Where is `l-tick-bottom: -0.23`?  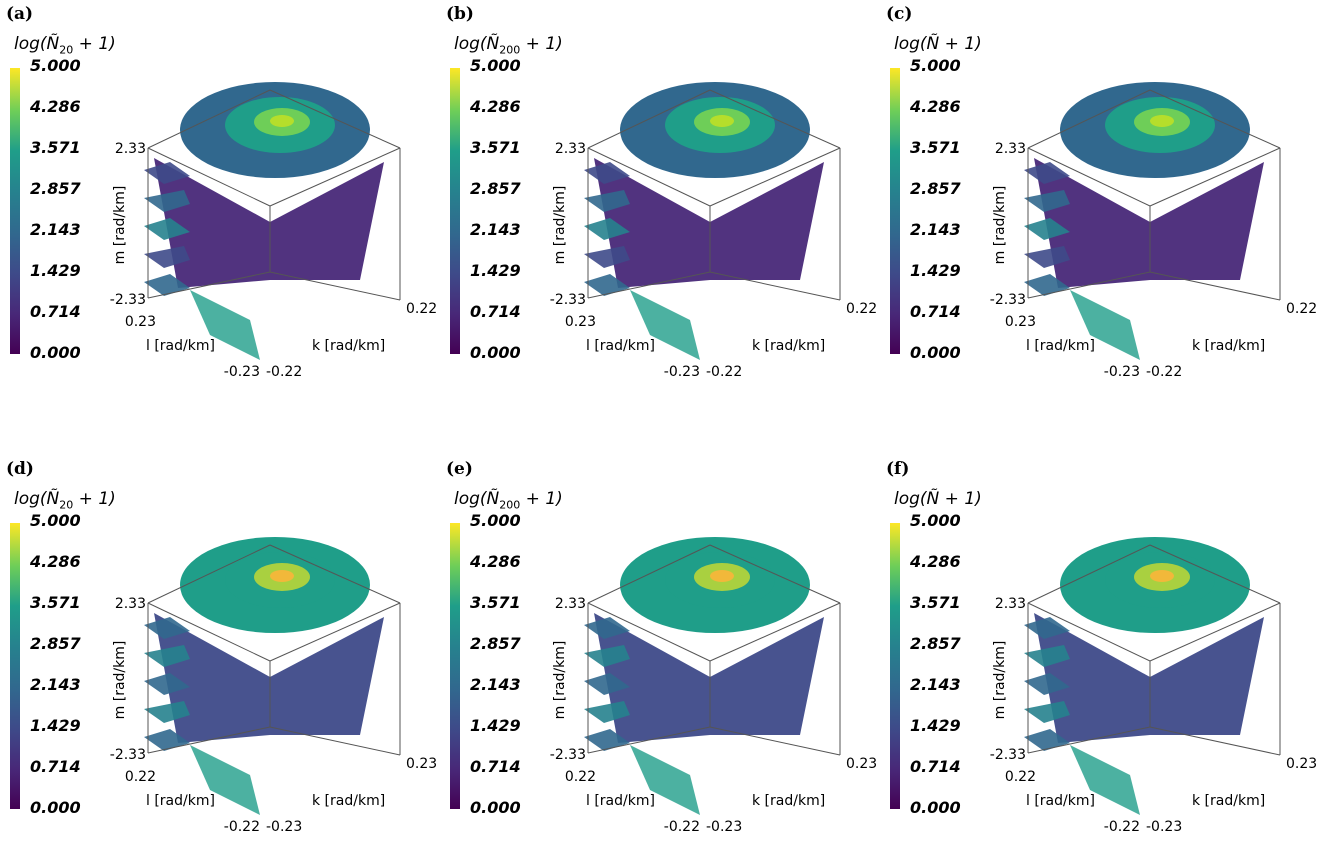
l-tick-bottom: -0.23 is located at coordinates (682, 372).